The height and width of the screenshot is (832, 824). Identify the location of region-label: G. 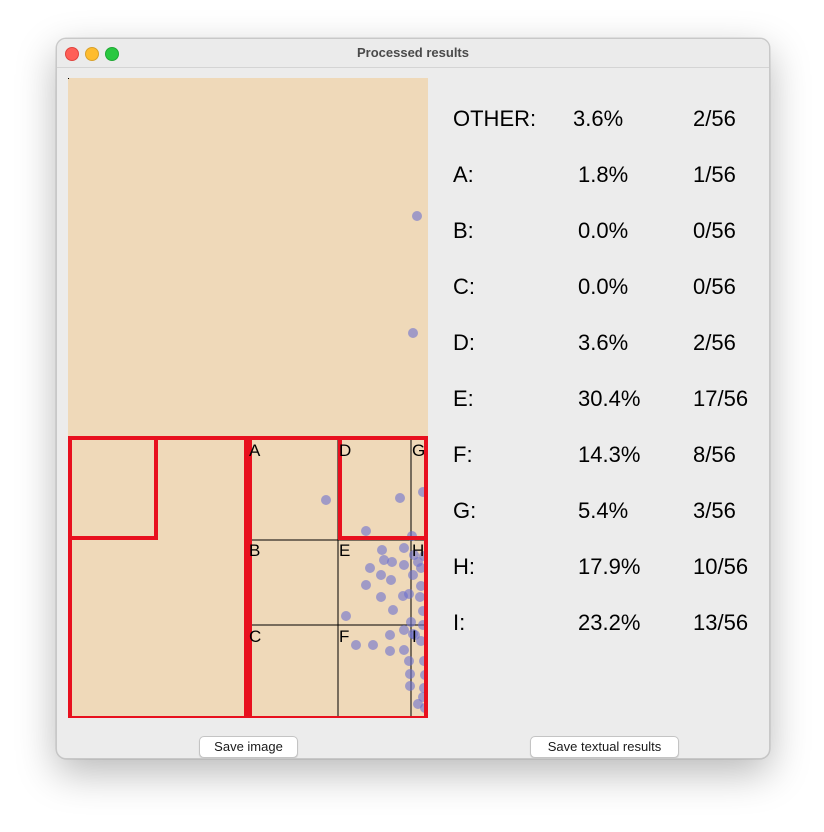
(418, 450).